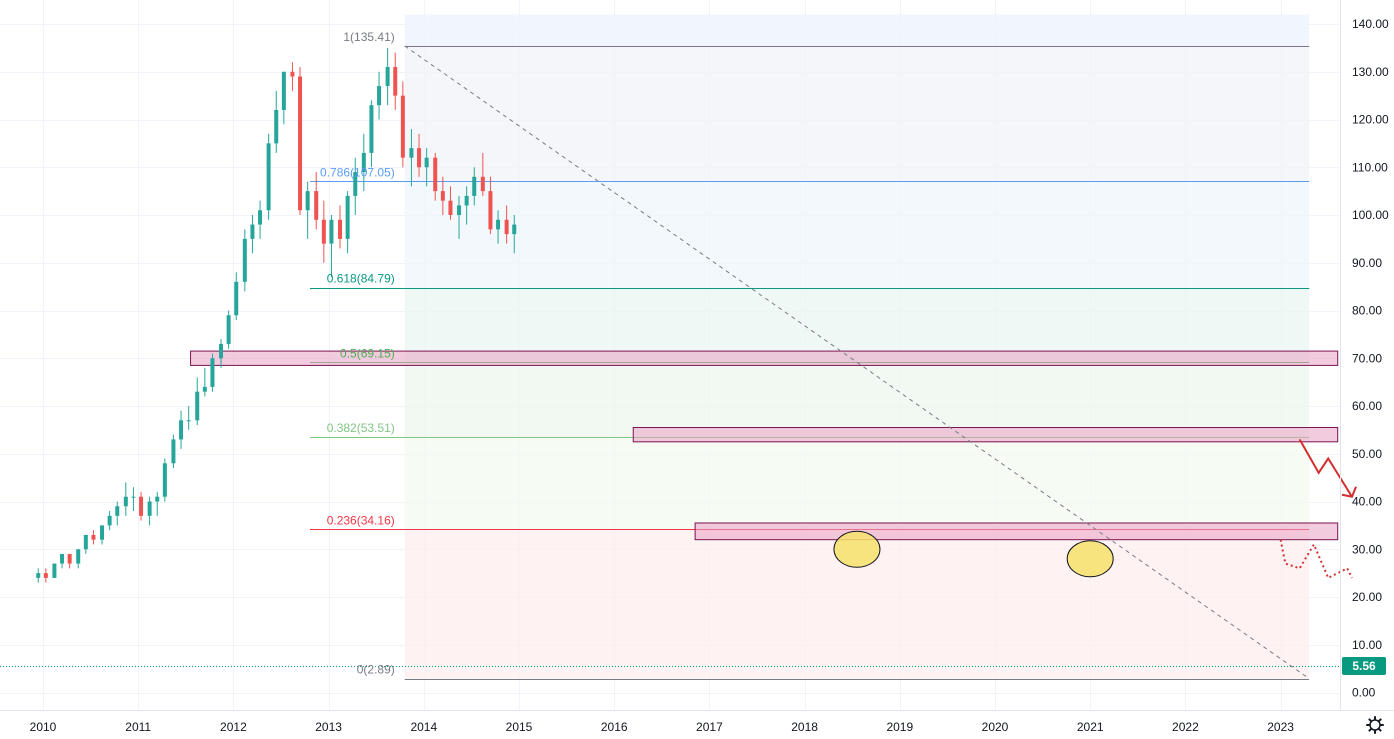 The width and height of the screenshot is (1394, 739). What do you see at coordinates (1349, 492) in the screenshot?
I see `arrow-head` at bounding box center [1349, 492].